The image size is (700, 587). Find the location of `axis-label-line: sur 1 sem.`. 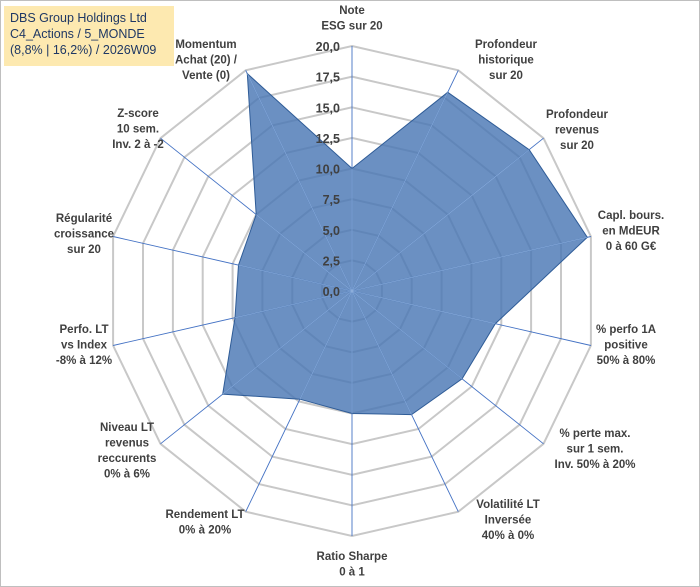

axis-label-line: sur 1 sem. is located at coordinates (595, 450).